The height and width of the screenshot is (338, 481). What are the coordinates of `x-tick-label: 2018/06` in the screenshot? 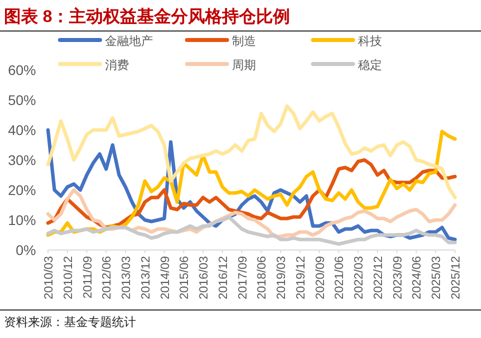 It's located at (261, 278).